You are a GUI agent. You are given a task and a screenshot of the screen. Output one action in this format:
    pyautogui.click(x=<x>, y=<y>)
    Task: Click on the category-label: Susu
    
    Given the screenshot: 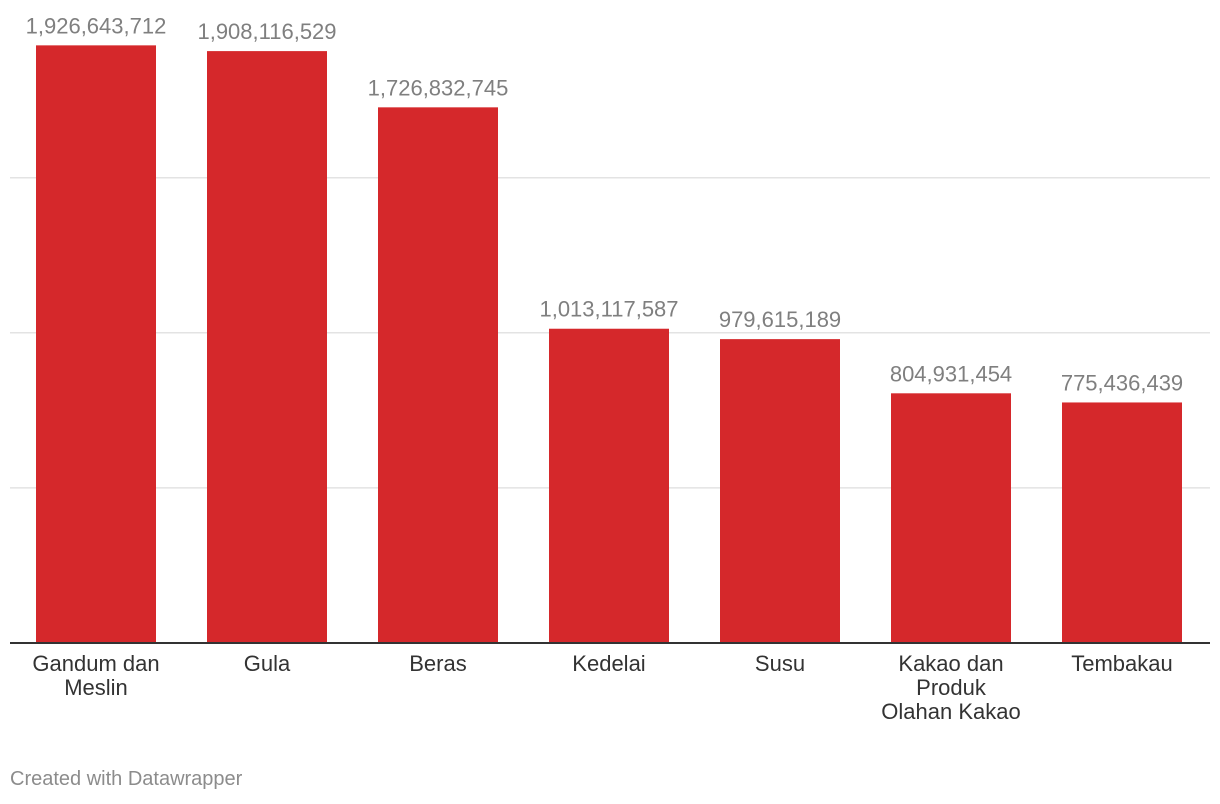 What is the action you would take?
    pyautogui.click(x=780, y=663)
    